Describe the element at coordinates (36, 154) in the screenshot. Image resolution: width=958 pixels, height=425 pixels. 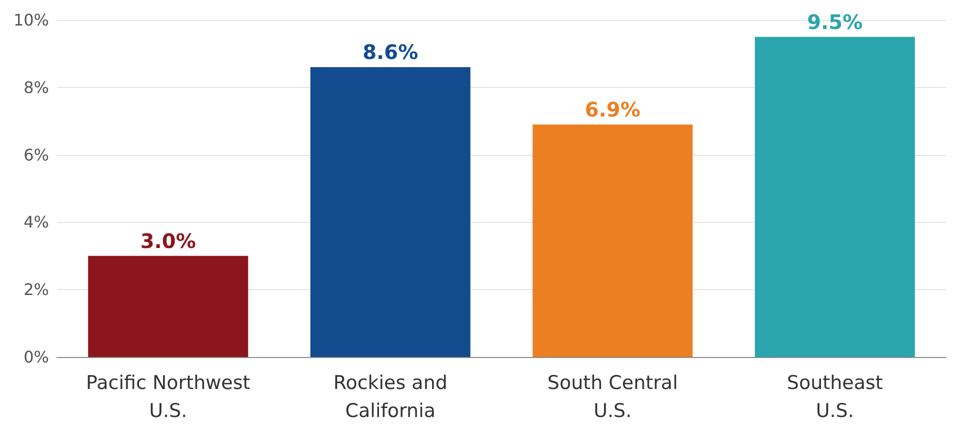
I see `y-tick-label: 6%` at that location.